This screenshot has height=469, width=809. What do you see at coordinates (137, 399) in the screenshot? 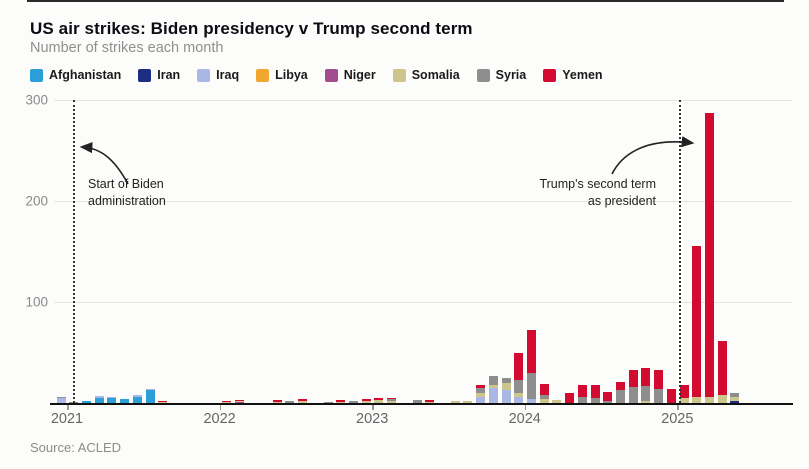
I see `bar-2021-07-afghanistan` at bounding box center [137, 399].